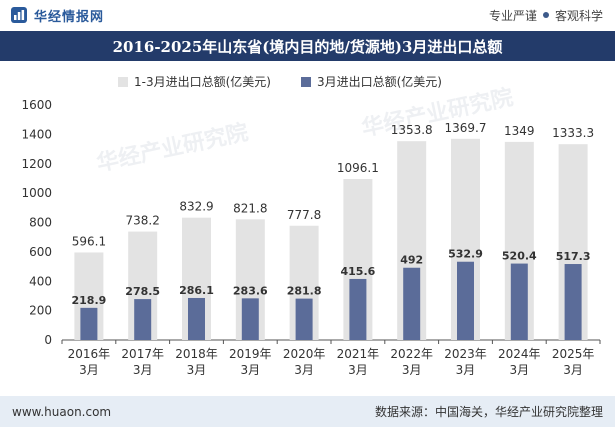 The image size is (615, 427). What do you see at coordinates (578, 15) in the screenshot?
I see `tagline-right: 客观科学` at bounding box center [578, 15].